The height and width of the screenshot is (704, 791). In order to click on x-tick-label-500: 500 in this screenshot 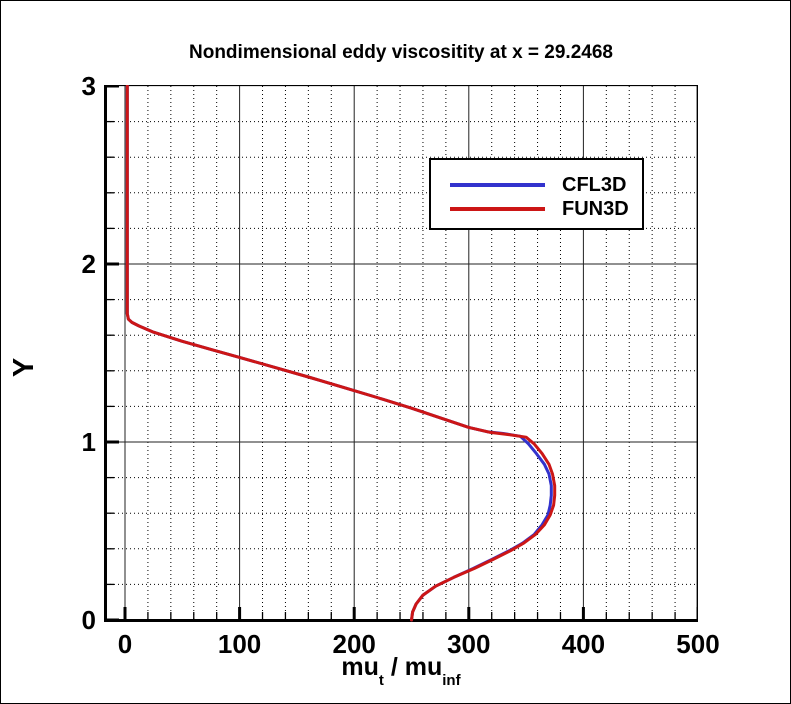, I will do `click(698, 644)`.